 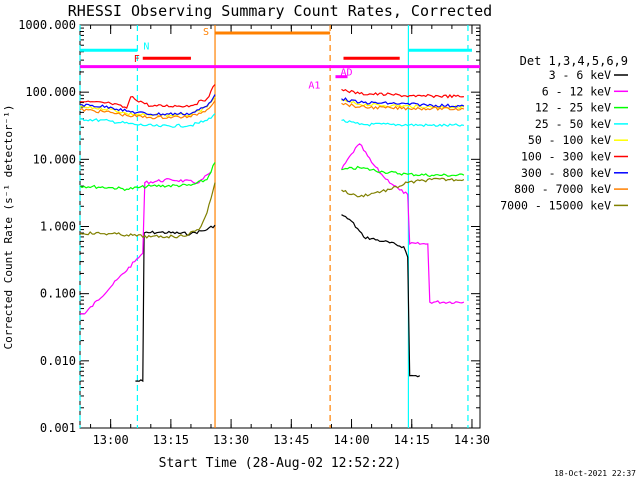 What do you see at coordinates (566, 173) in the screenshot?
I see `legend-entry-label: 300 - 800 keV` at bounding box center [566, 173].